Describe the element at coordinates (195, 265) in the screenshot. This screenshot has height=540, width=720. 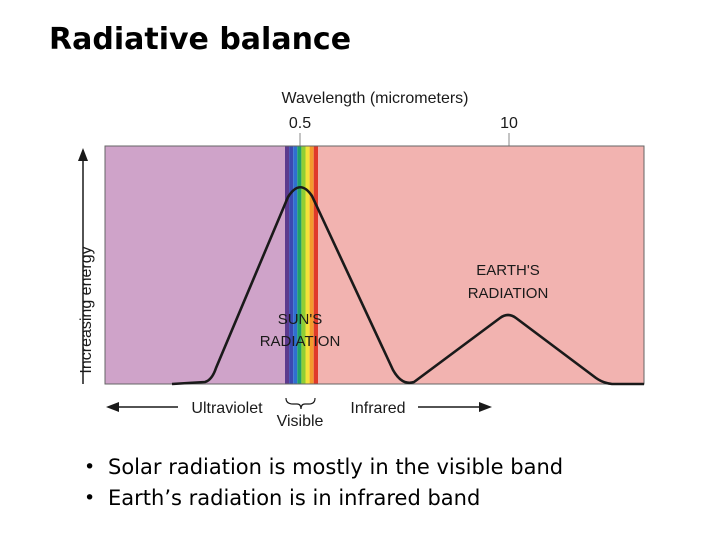
I see `ultraviolet-region` at that location.